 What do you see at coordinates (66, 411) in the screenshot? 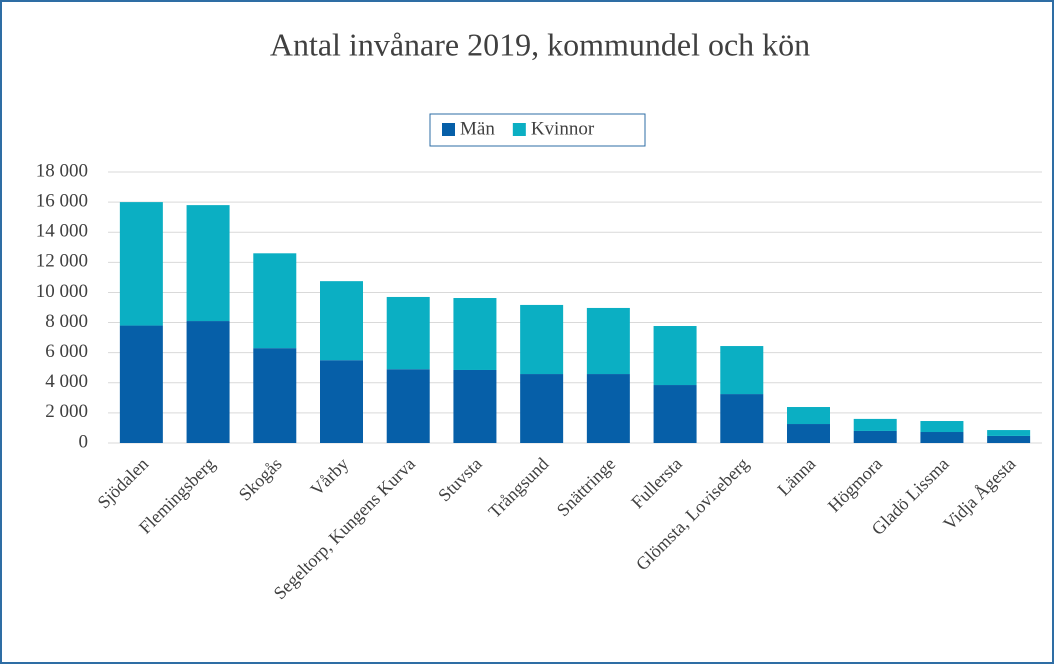
I see `y-tick-label: 2 000` at bounding box center [66, 411].